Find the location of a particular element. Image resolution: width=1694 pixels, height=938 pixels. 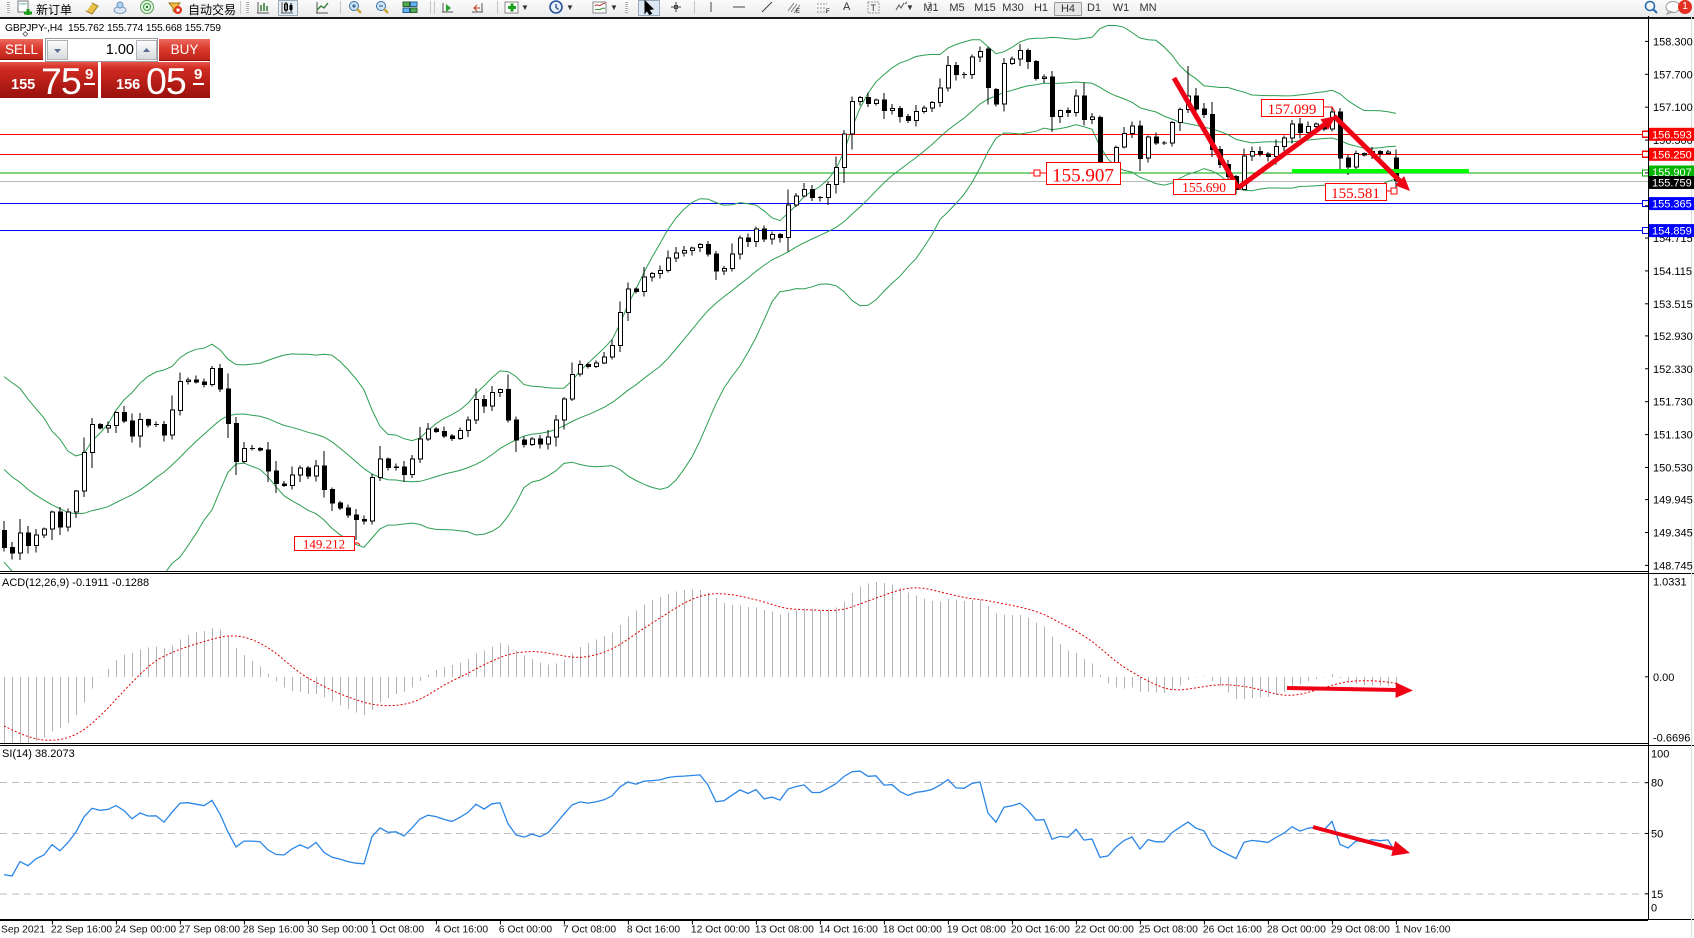

svg-text: E is located at coordinates (798, 12).